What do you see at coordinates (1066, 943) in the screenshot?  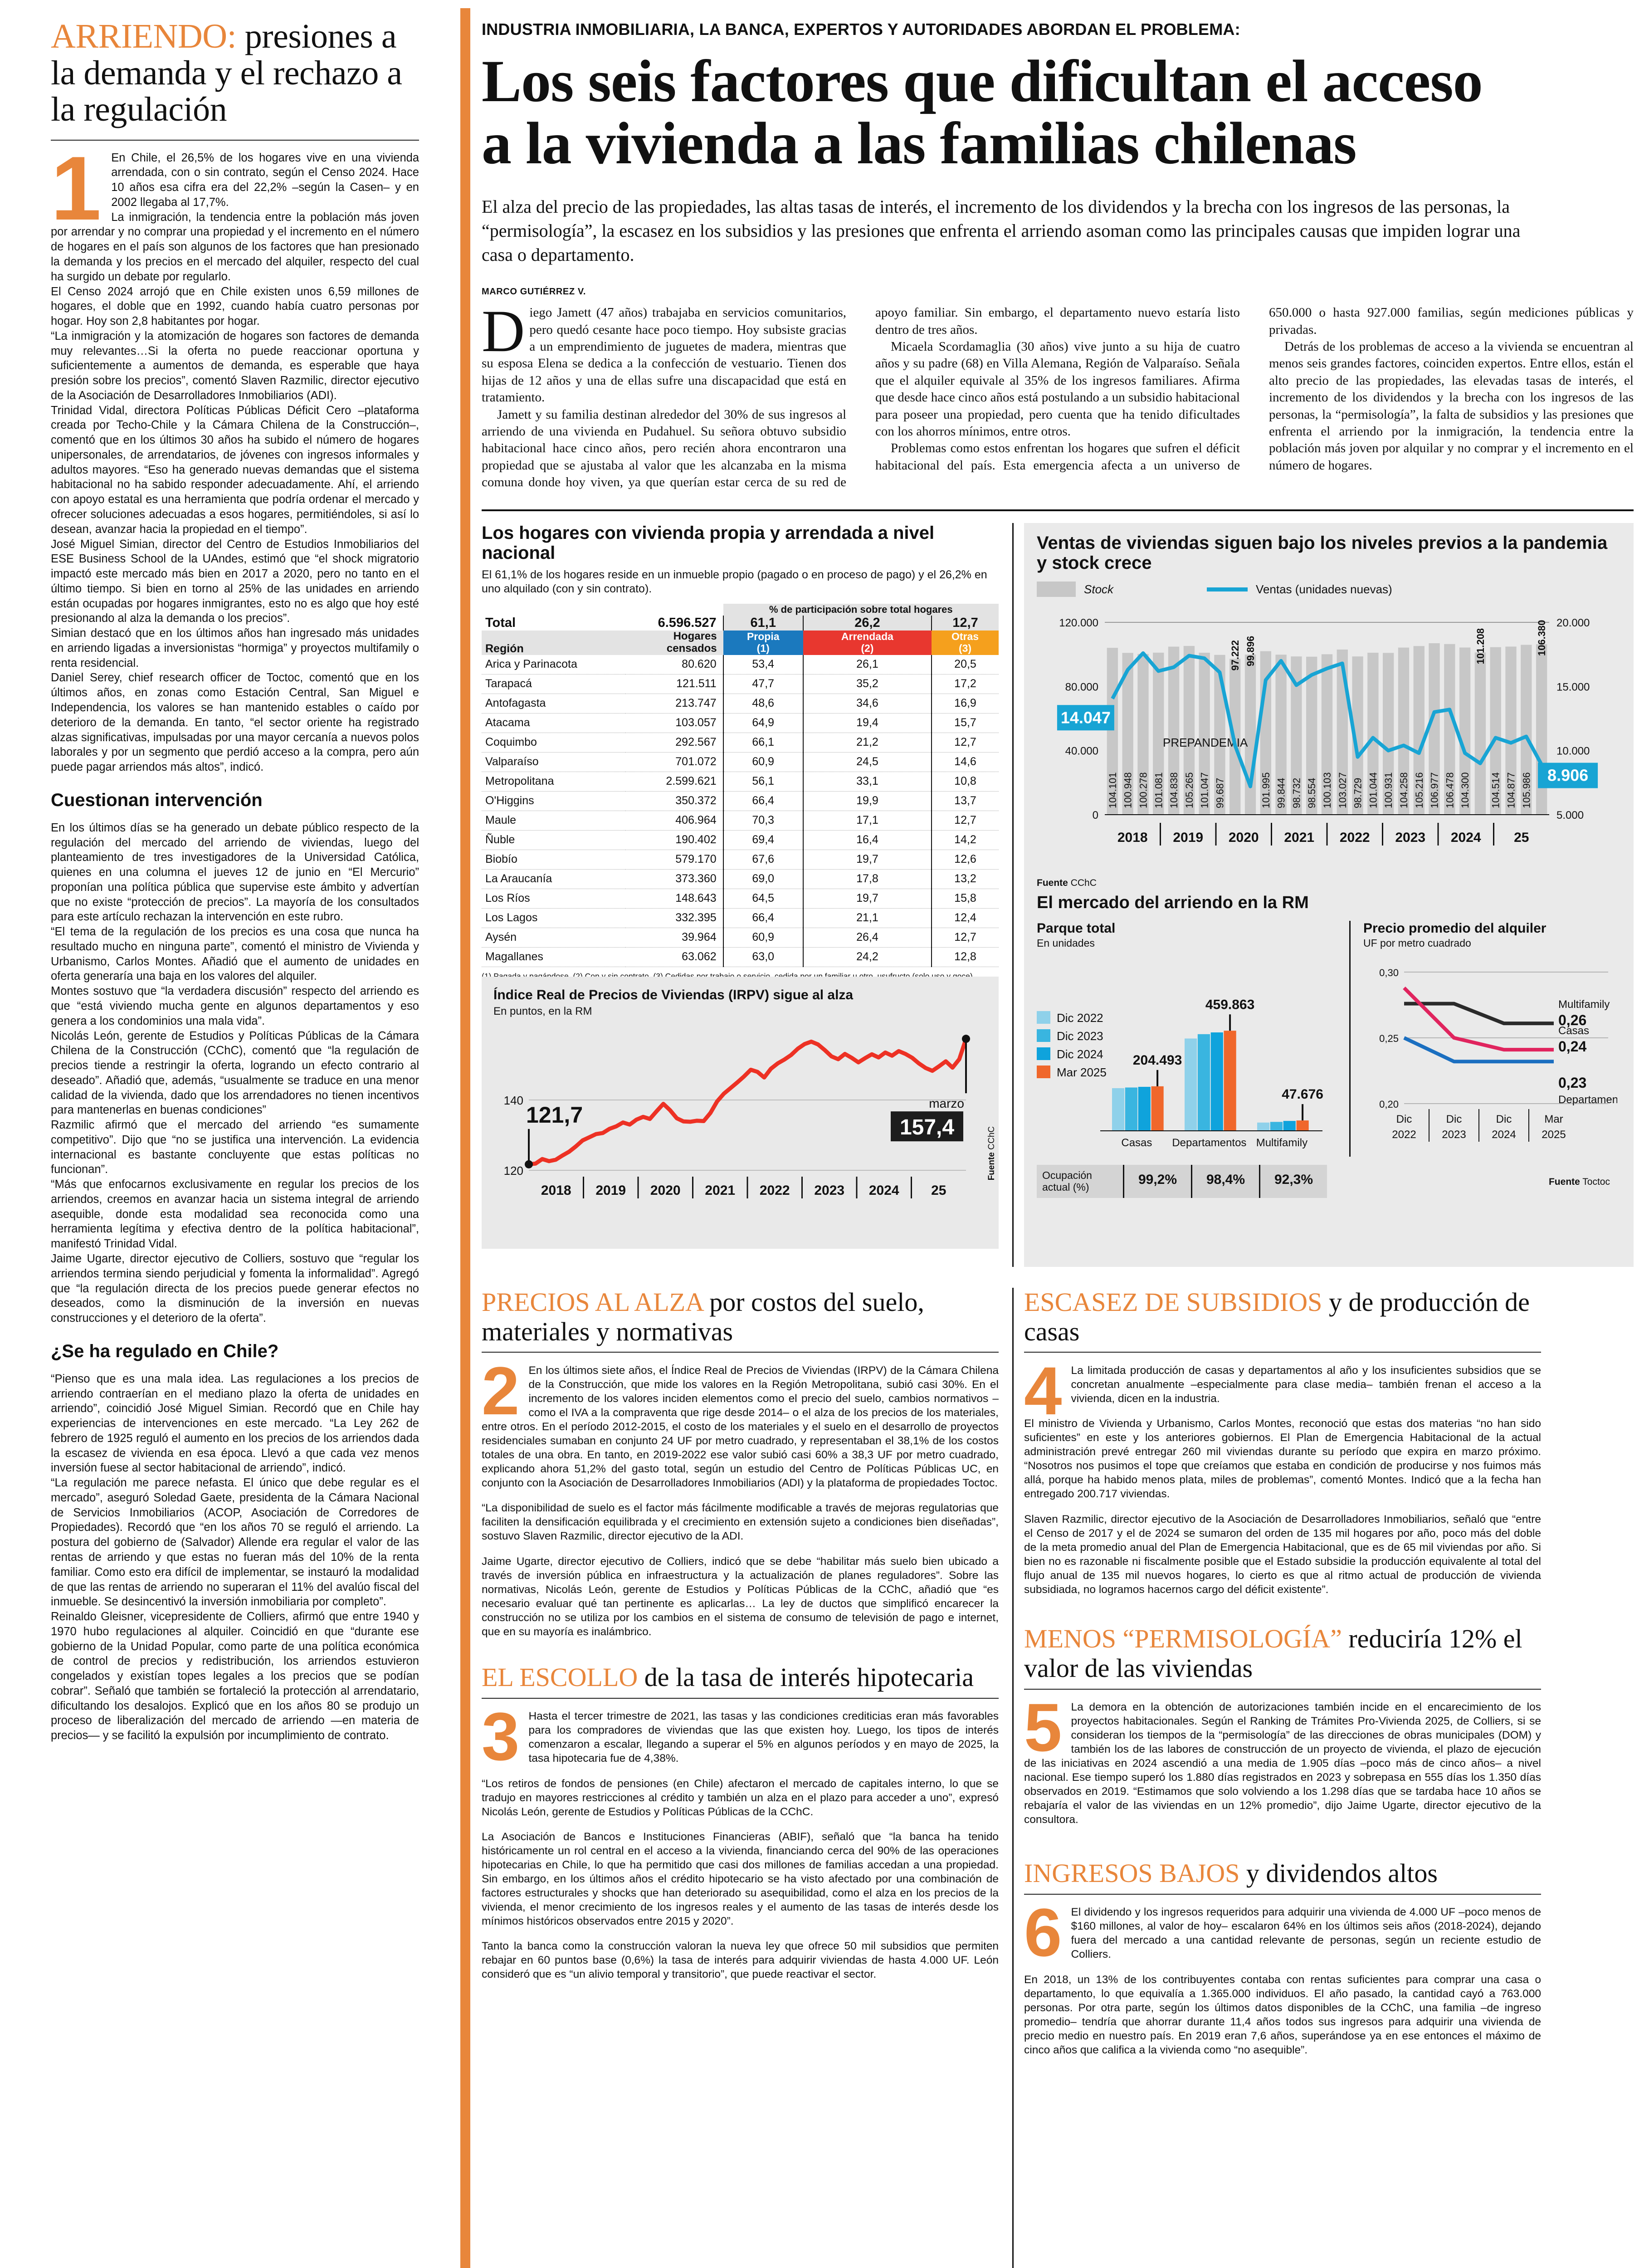 I see `panel-subtitle: En unidades` at bounding box center [1066, 943].